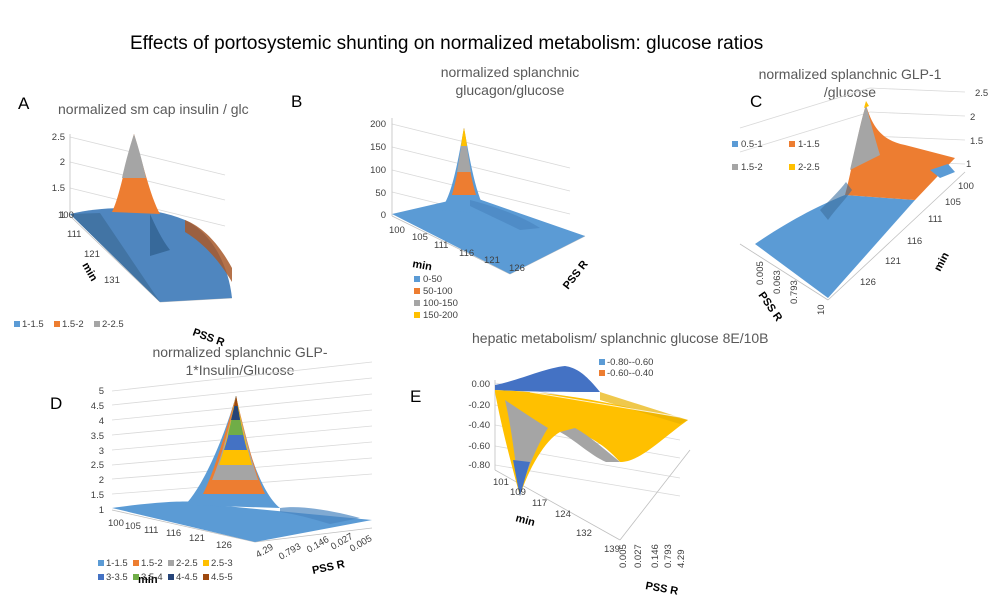 This screenshot has width=1000, height=609. What do you see at coordinates (240, 370) in the screenshot?
I see `panel-d-title-line2: 1*Insulin/Glucose` at bounding box center [240, 370].